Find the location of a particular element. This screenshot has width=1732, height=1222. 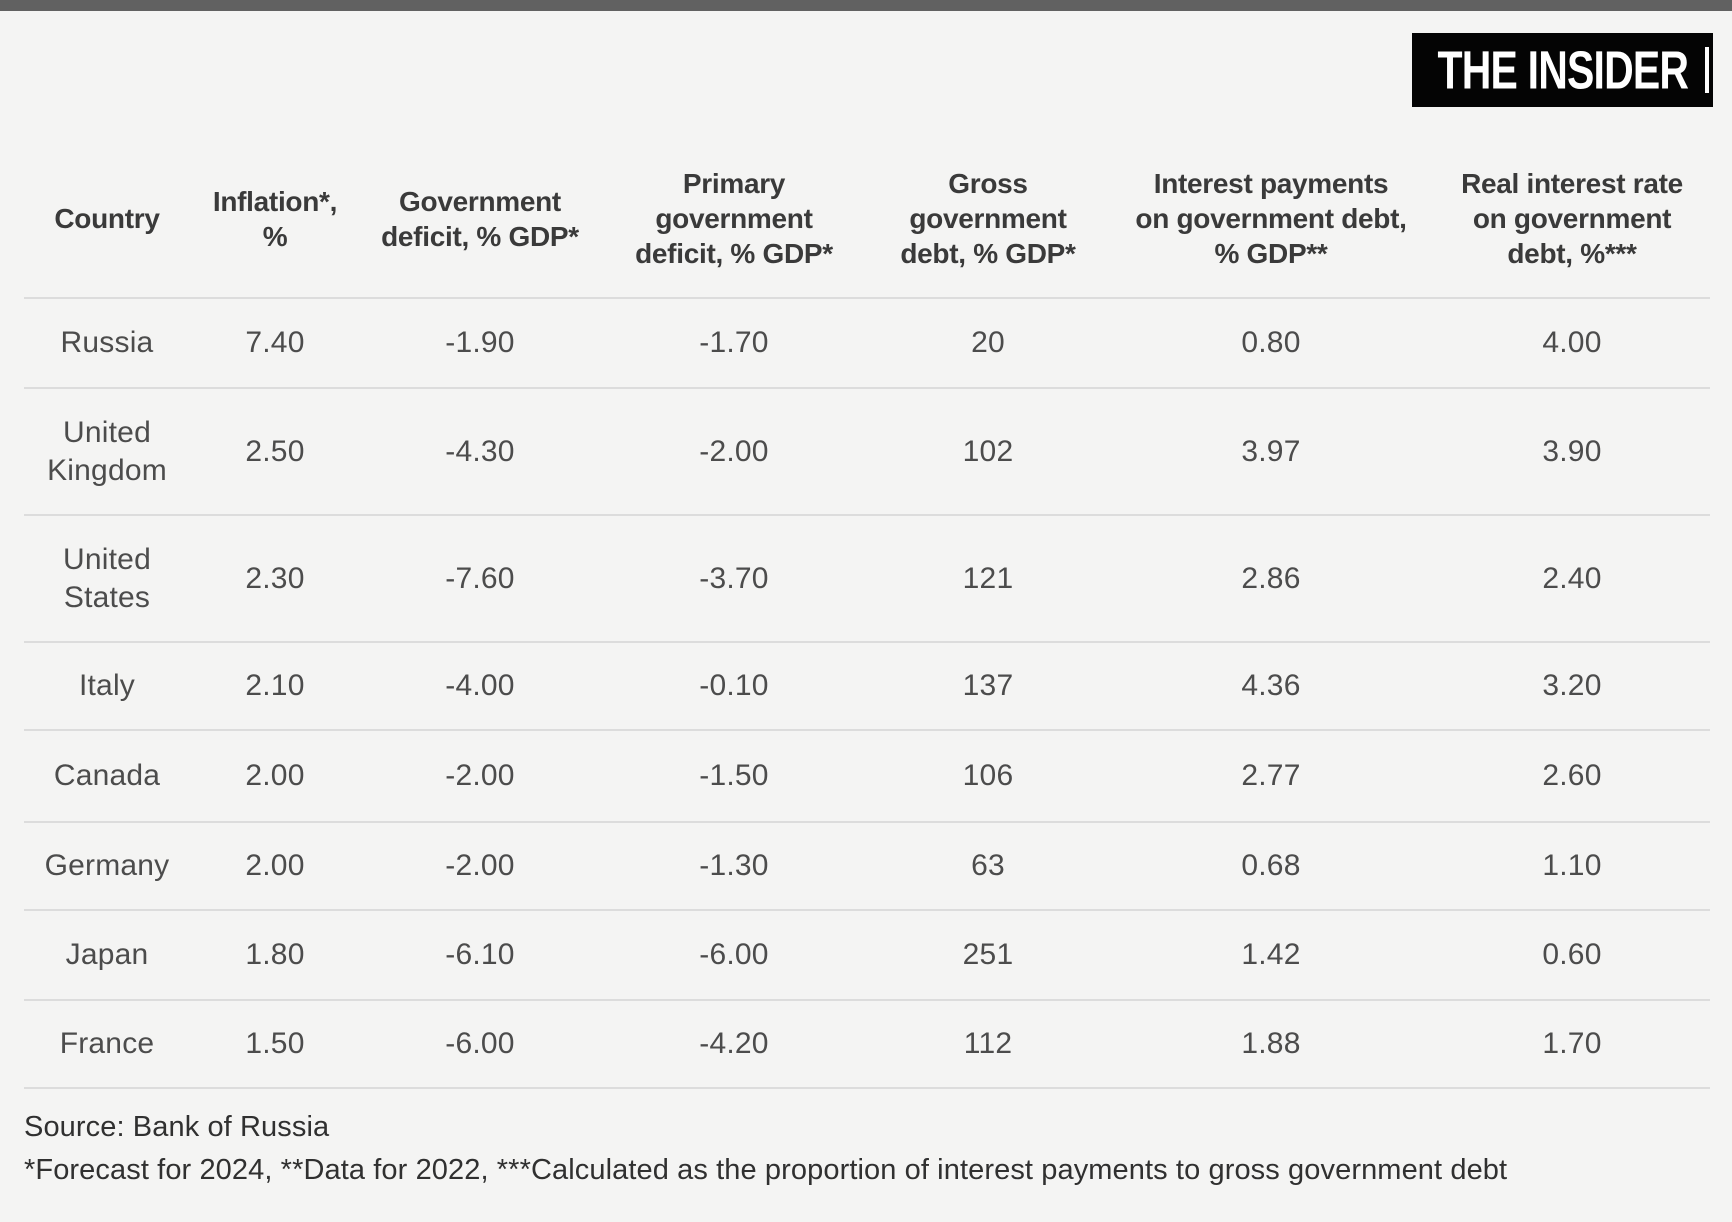

table-row-germany: Germany 2.00 -2.00 -1.30 63 0.68 1.10 is located at coordinates (867, 866).